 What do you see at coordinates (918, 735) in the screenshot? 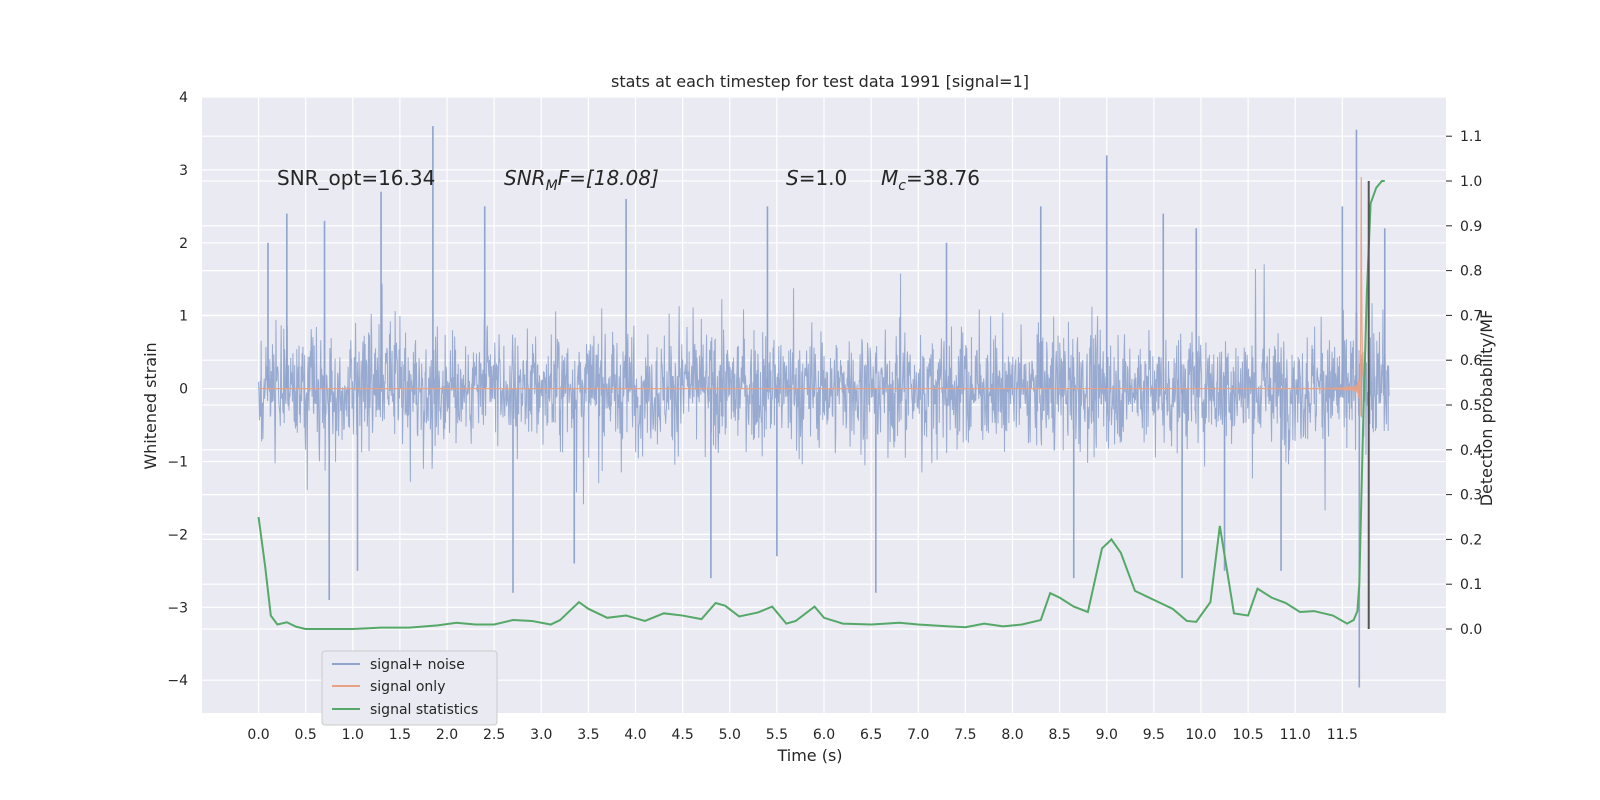
I see `x-tick-label: 7.0` at bounding box center [918, 735].